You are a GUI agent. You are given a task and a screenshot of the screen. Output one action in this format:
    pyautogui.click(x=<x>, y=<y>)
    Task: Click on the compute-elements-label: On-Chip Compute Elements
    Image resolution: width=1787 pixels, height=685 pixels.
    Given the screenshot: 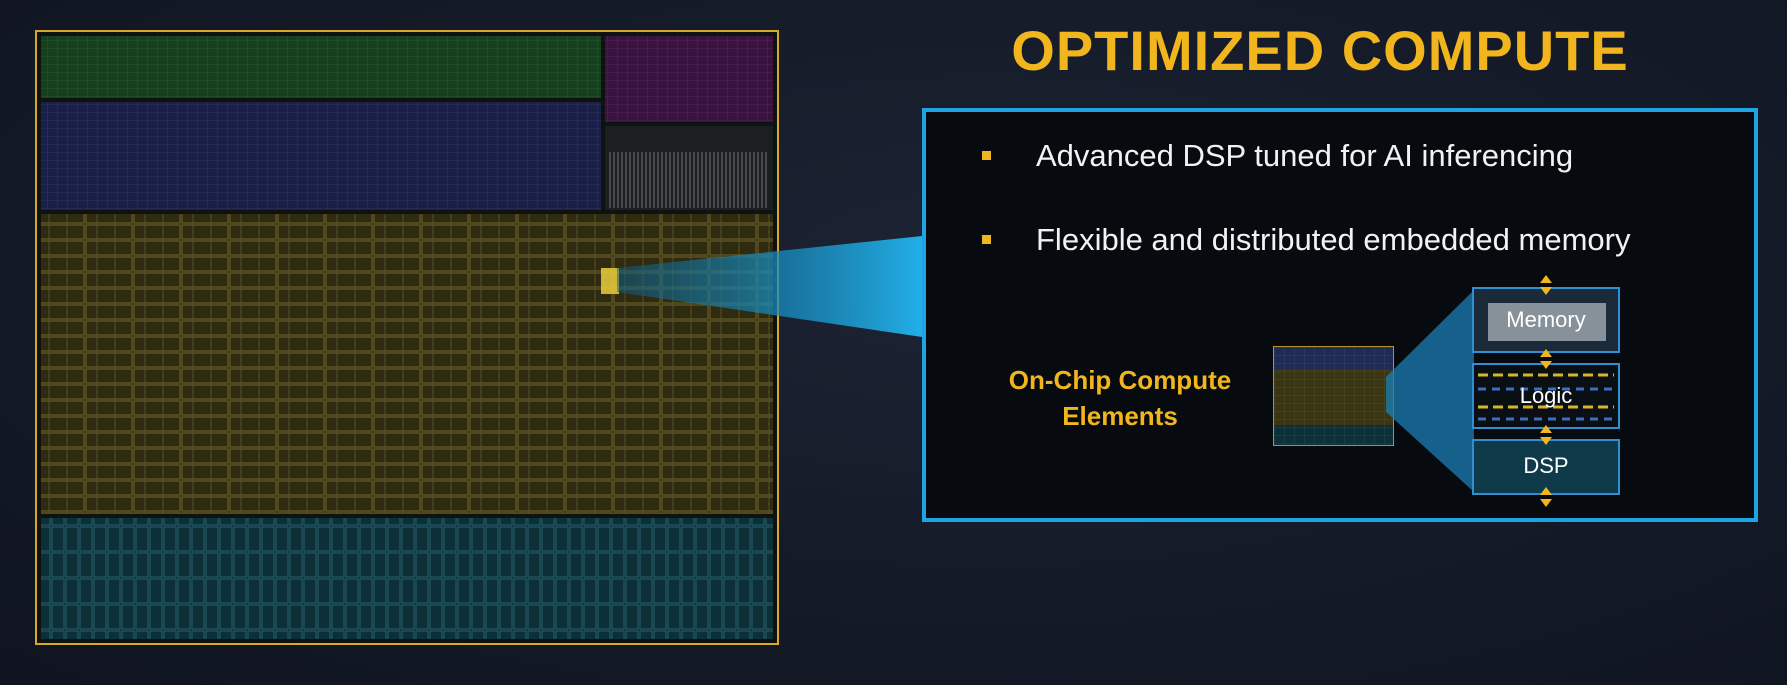 What is the action you would take?
    pyautogui.click(x=1120, y=398)
    